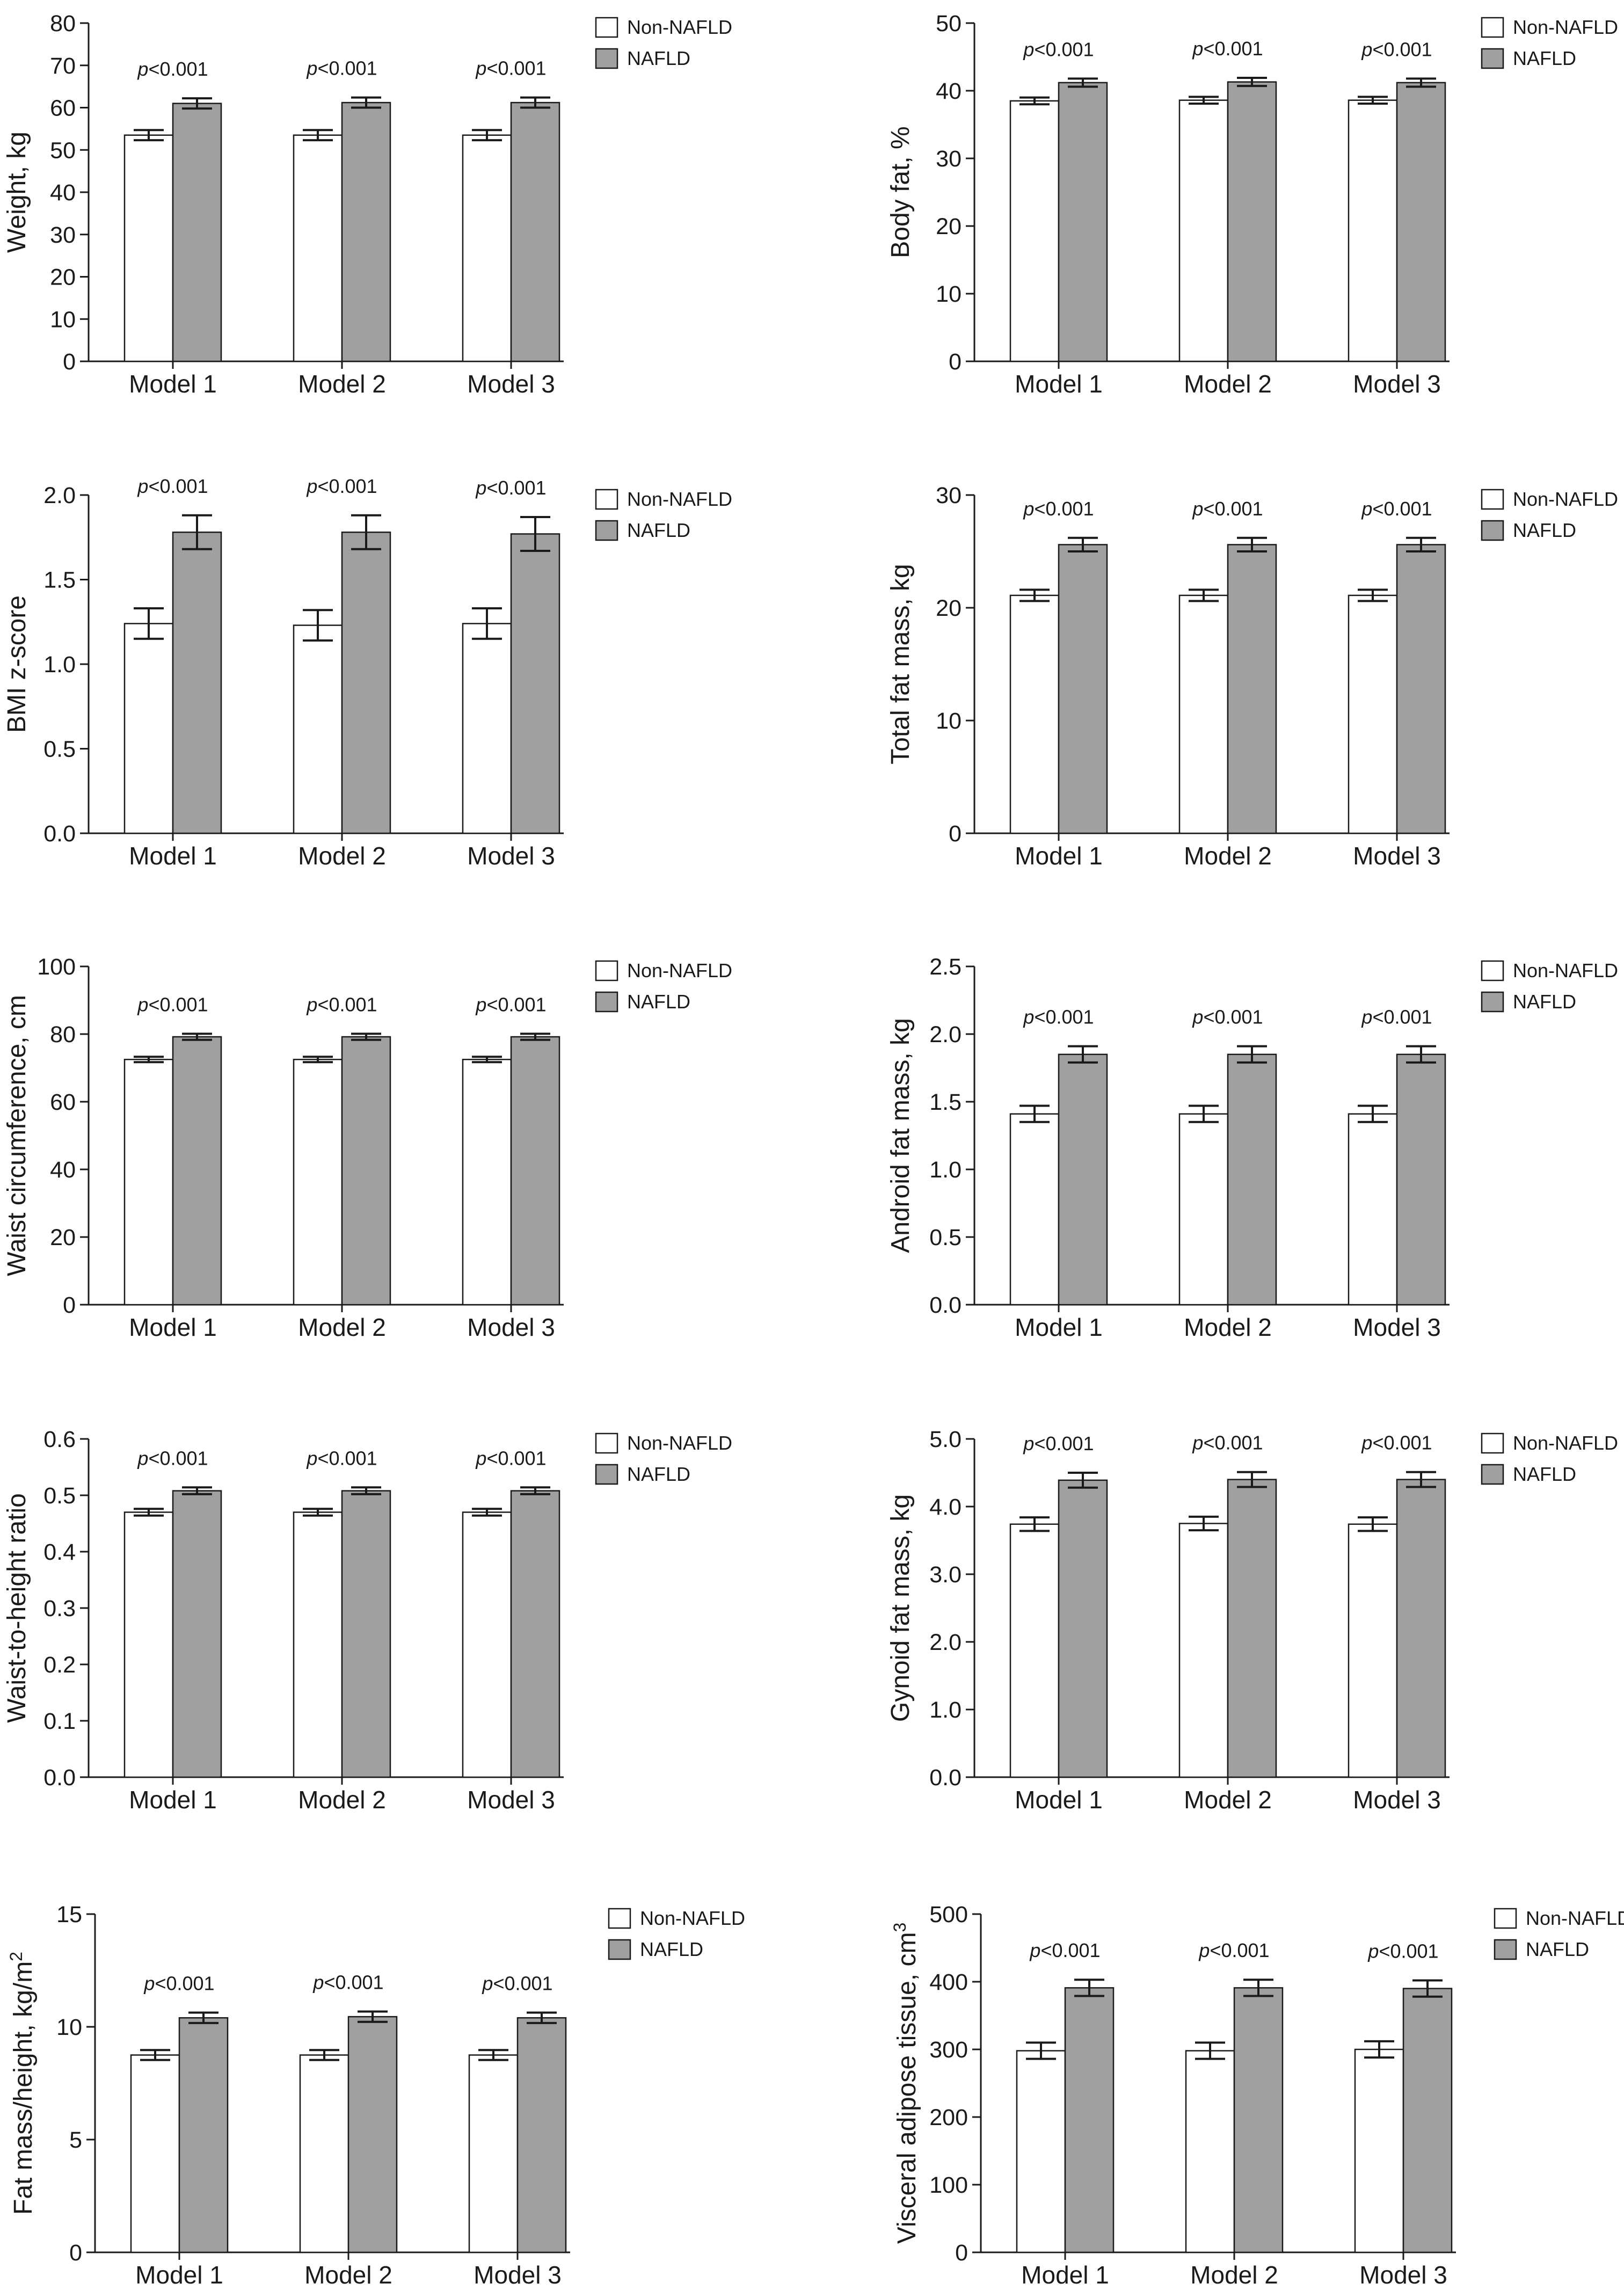 This screenshot has height=2291, width=1624. What do you see at coordinates (905, 2084) in the screenshot?
I see `y-axis-title: Visceral adipose tissue, cm3` at bounding box center [905, 2084].